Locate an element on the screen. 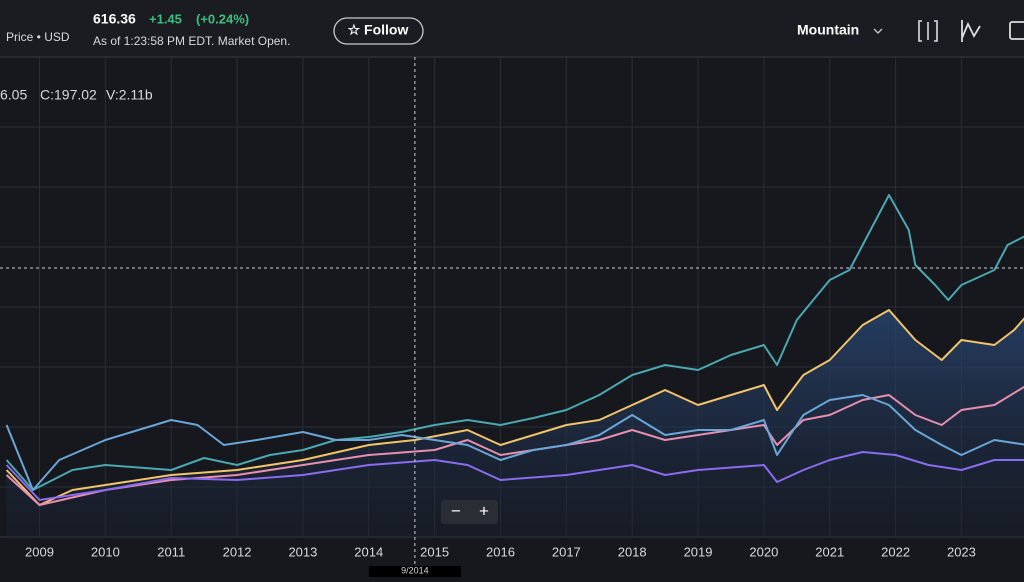  x-tick-label: 2023 is located at coordinates (961, 551).